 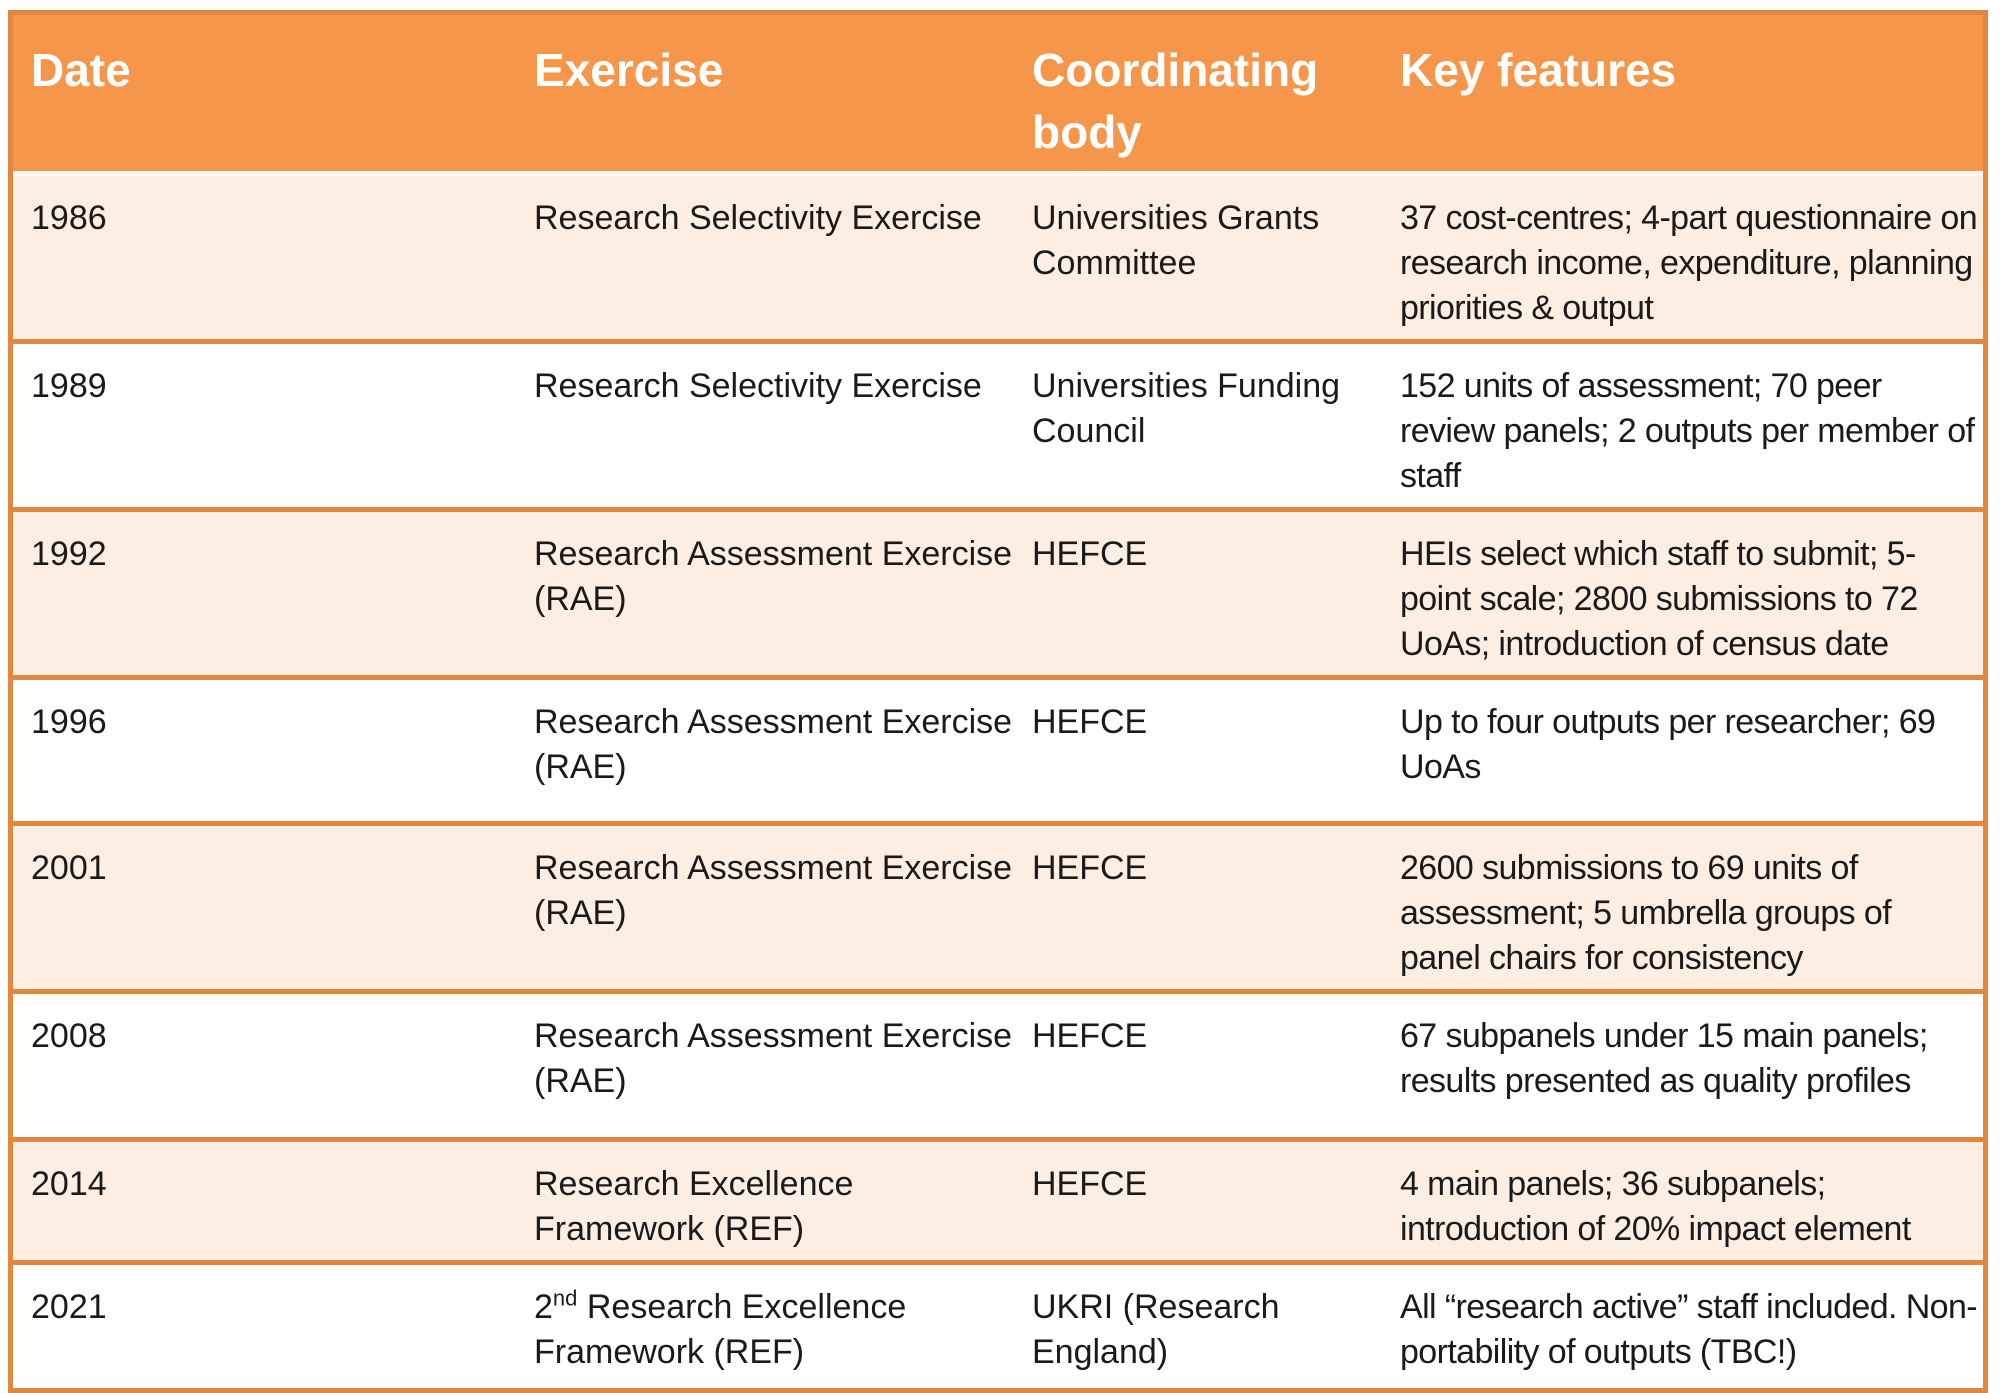 I want to click on cell-coordinating-body: Universities Grants Committee, so click(x=1176, y=240).